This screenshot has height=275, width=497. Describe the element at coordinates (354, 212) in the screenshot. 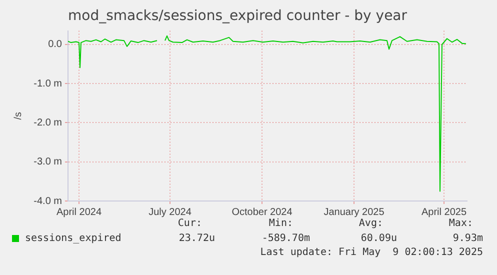

I see `x-tick-label: January 2025` at that location.